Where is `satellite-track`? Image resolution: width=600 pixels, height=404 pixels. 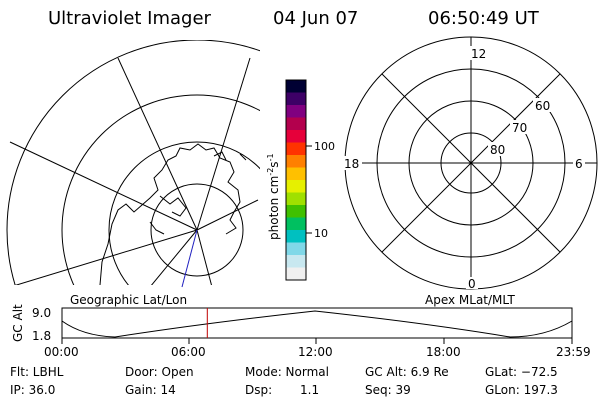
satellite-track is located at coordinates (189, 258).